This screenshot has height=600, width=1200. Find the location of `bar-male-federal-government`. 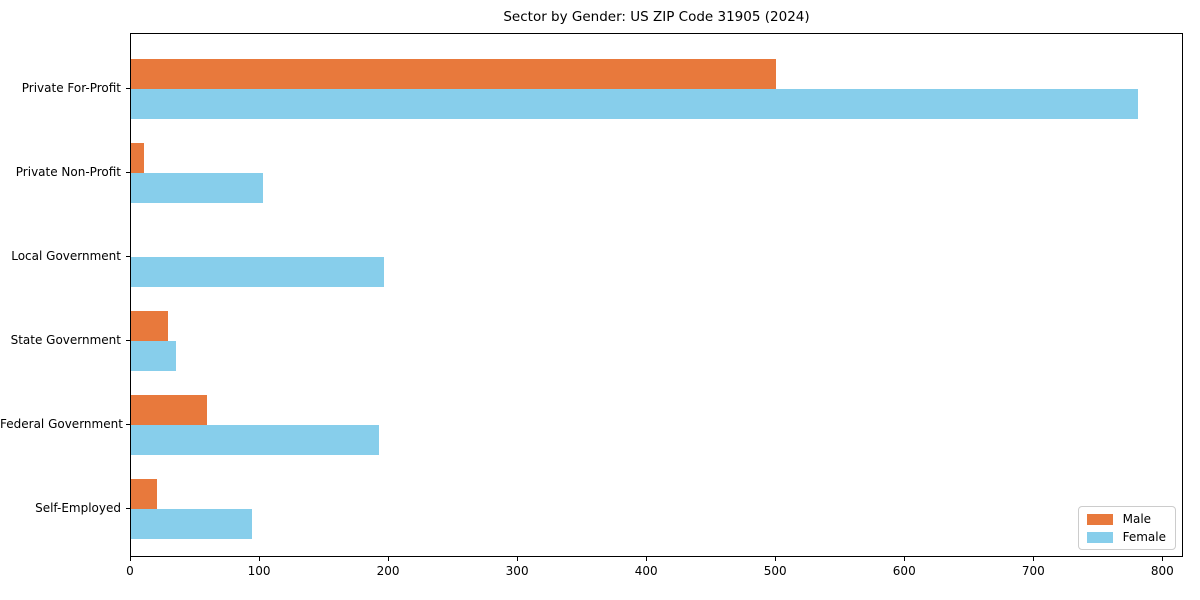

bar-male-federal-government is located at coordinates (169, 410).